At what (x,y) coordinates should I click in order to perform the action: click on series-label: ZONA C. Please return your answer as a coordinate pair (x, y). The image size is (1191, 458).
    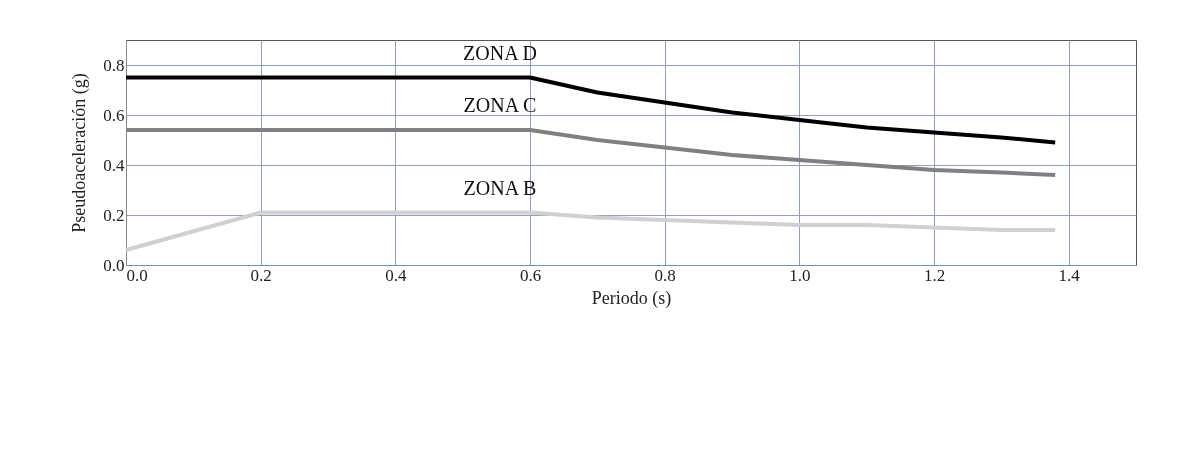
    Looking at the image, I should click on (500, 105).